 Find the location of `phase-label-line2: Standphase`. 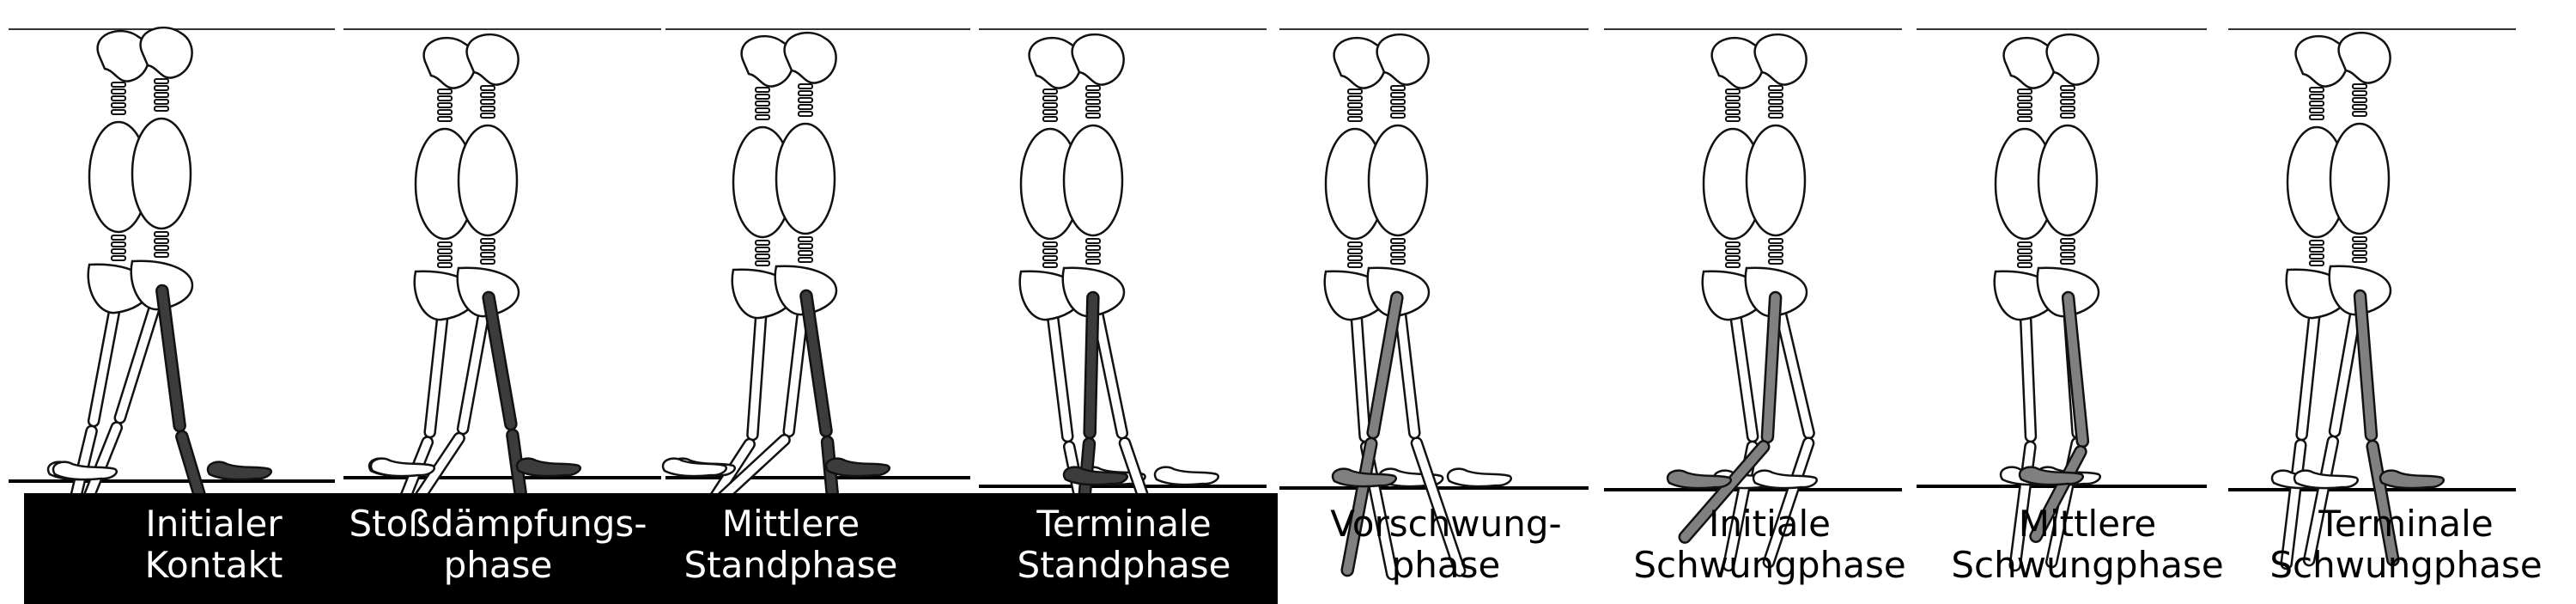

phase-label-line2: Standphase is located at coordinates (790, 565).